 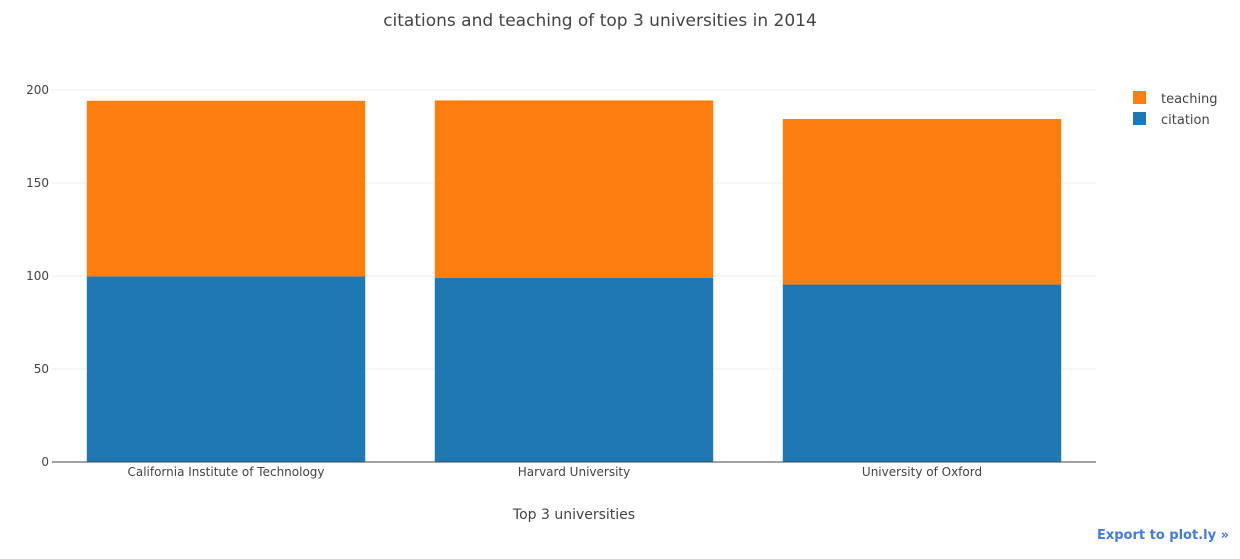 What do you see at coordinates (922, 472) in the screenshot?
I see `x-tick-label: University of Oxford` at bounding box center [922, 472].